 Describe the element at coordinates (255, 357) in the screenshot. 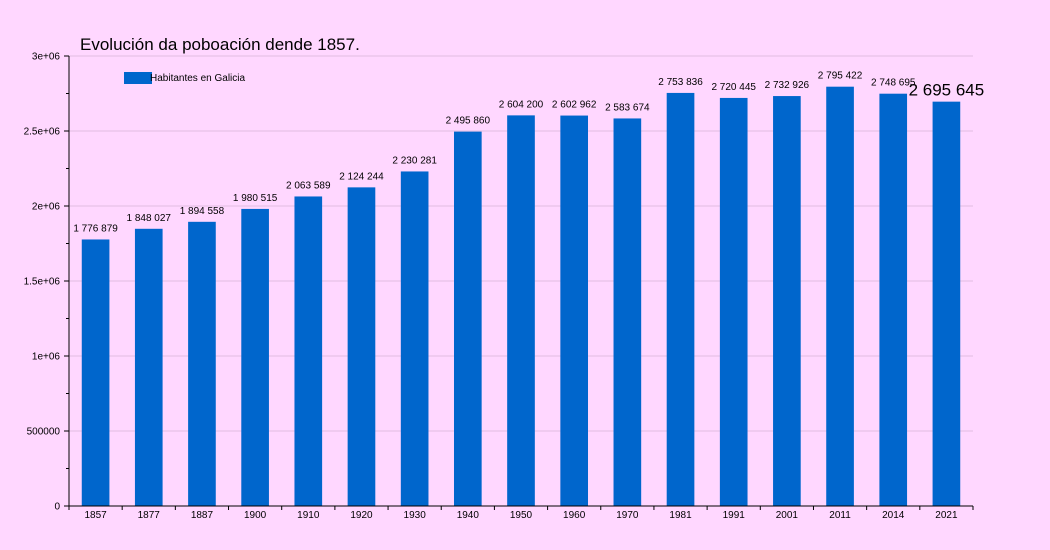

I see `bar-1900` at that location.